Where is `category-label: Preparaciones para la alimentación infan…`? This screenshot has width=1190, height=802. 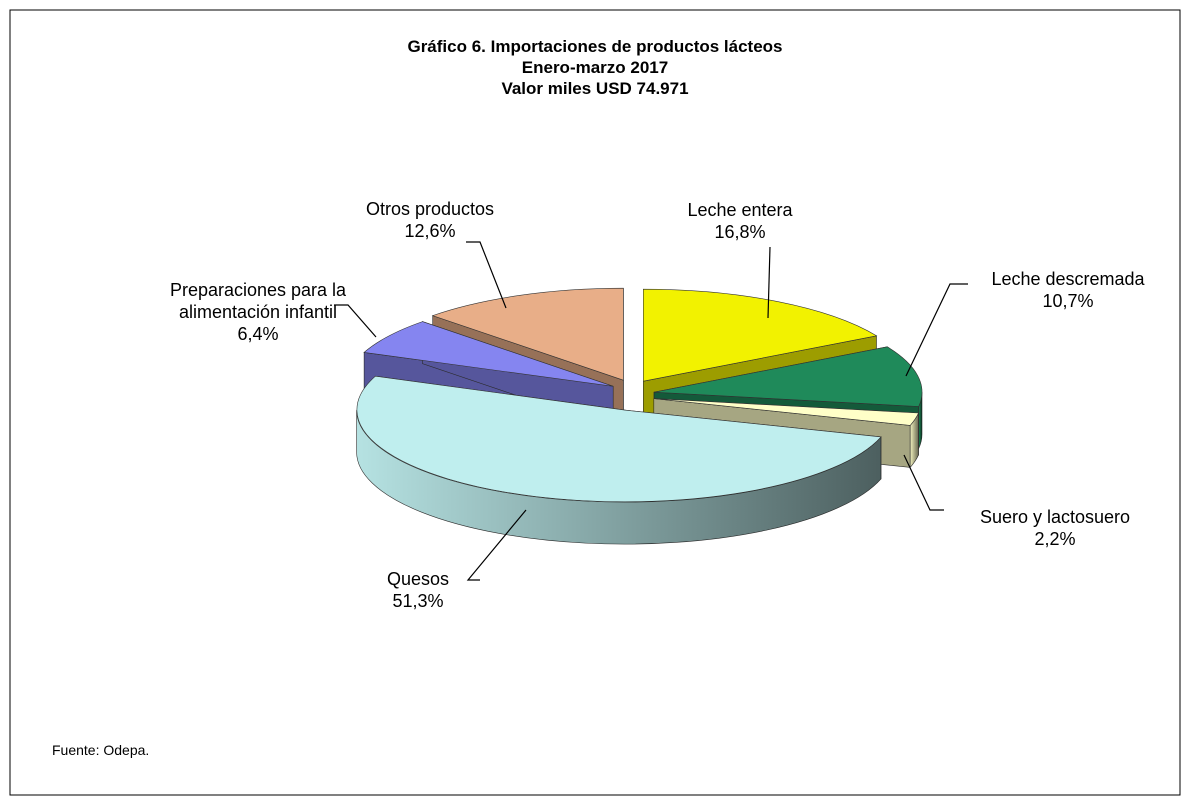
category-label: Preparaciones para la alimentación infan… is located at coordinates (258, 301).